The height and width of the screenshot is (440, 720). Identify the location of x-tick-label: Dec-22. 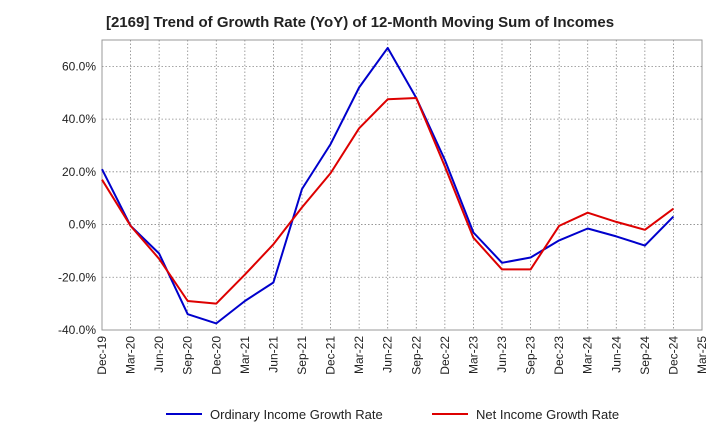
(445, 355).